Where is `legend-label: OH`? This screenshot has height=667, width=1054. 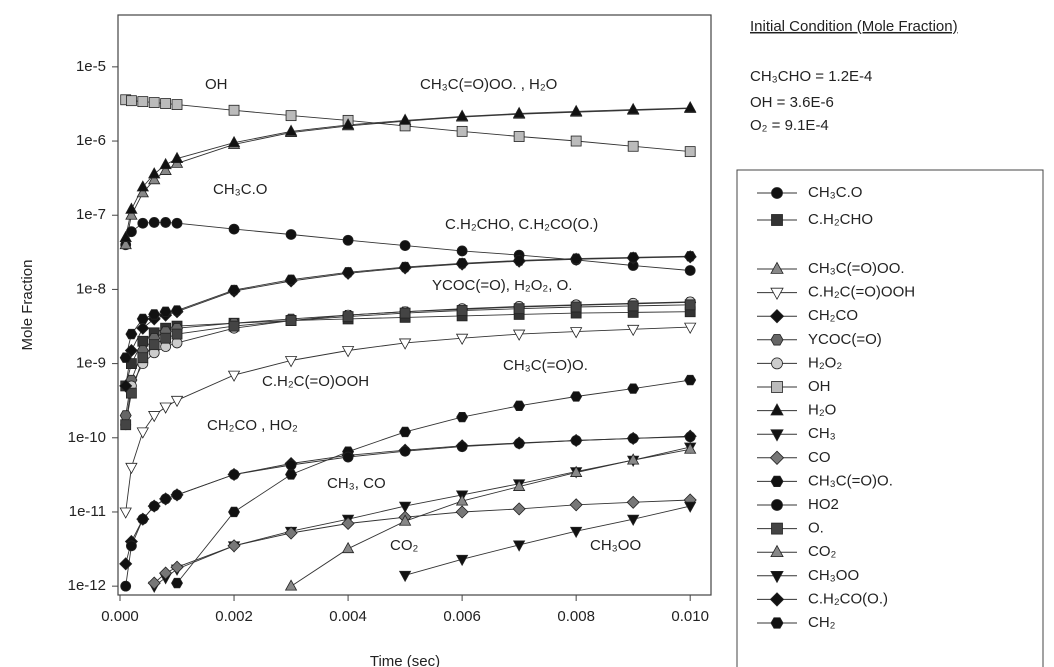
legend-label: OH is located at coordinates (819, 386).